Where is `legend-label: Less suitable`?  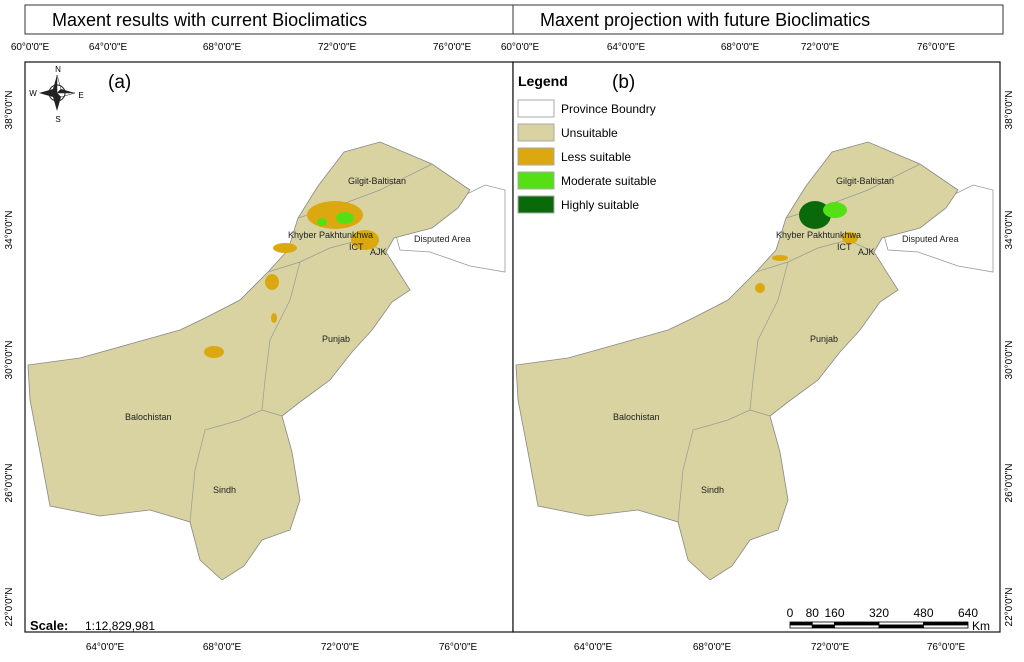
legend-label: Less suitable is located at coordinates (596, 157).